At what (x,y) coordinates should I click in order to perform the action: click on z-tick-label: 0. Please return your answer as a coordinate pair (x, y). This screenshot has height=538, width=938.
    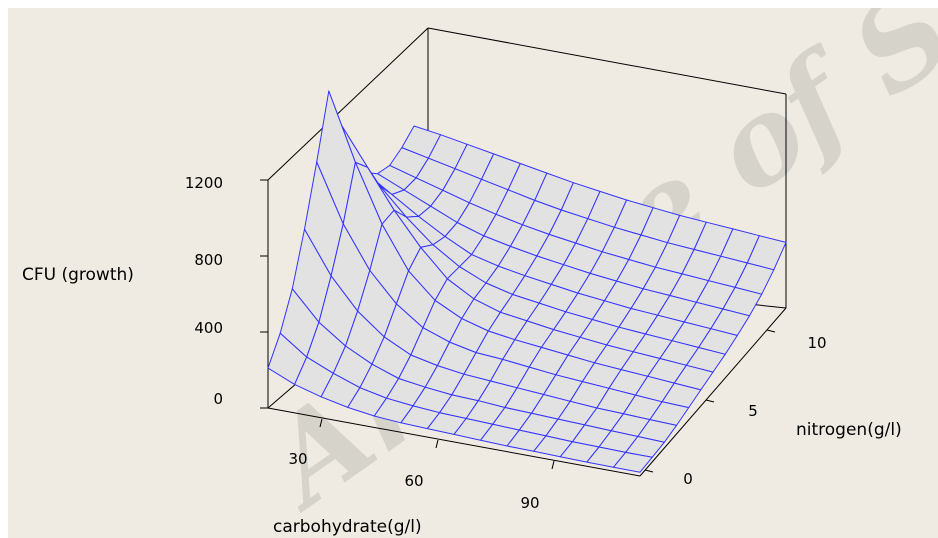
    Looking at the image, I should click on (218, 399).